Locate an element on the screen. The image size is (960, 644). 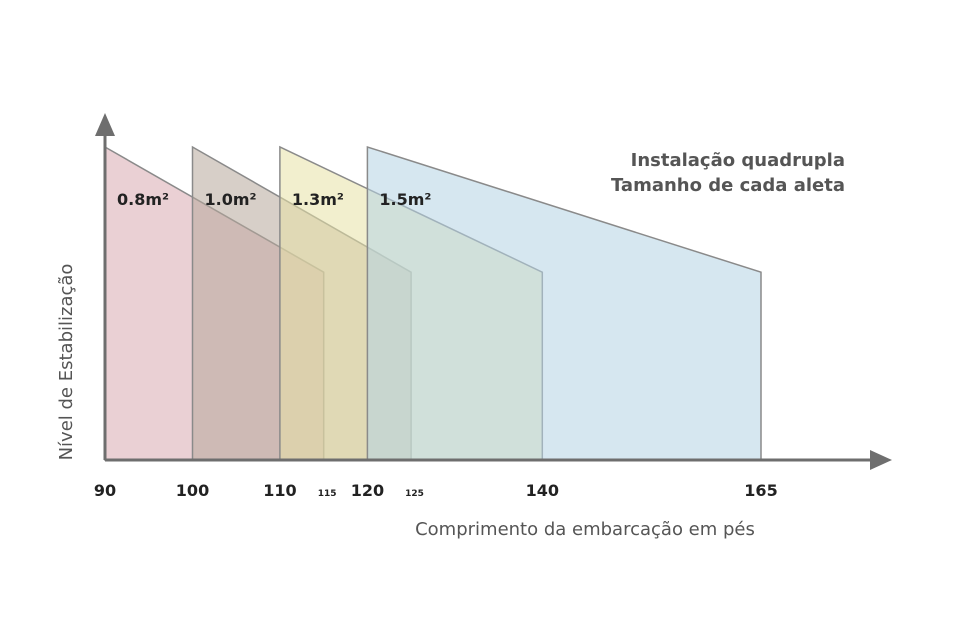
y-axis-title: Nível de Estabilização is located at coordinates (66, 362).